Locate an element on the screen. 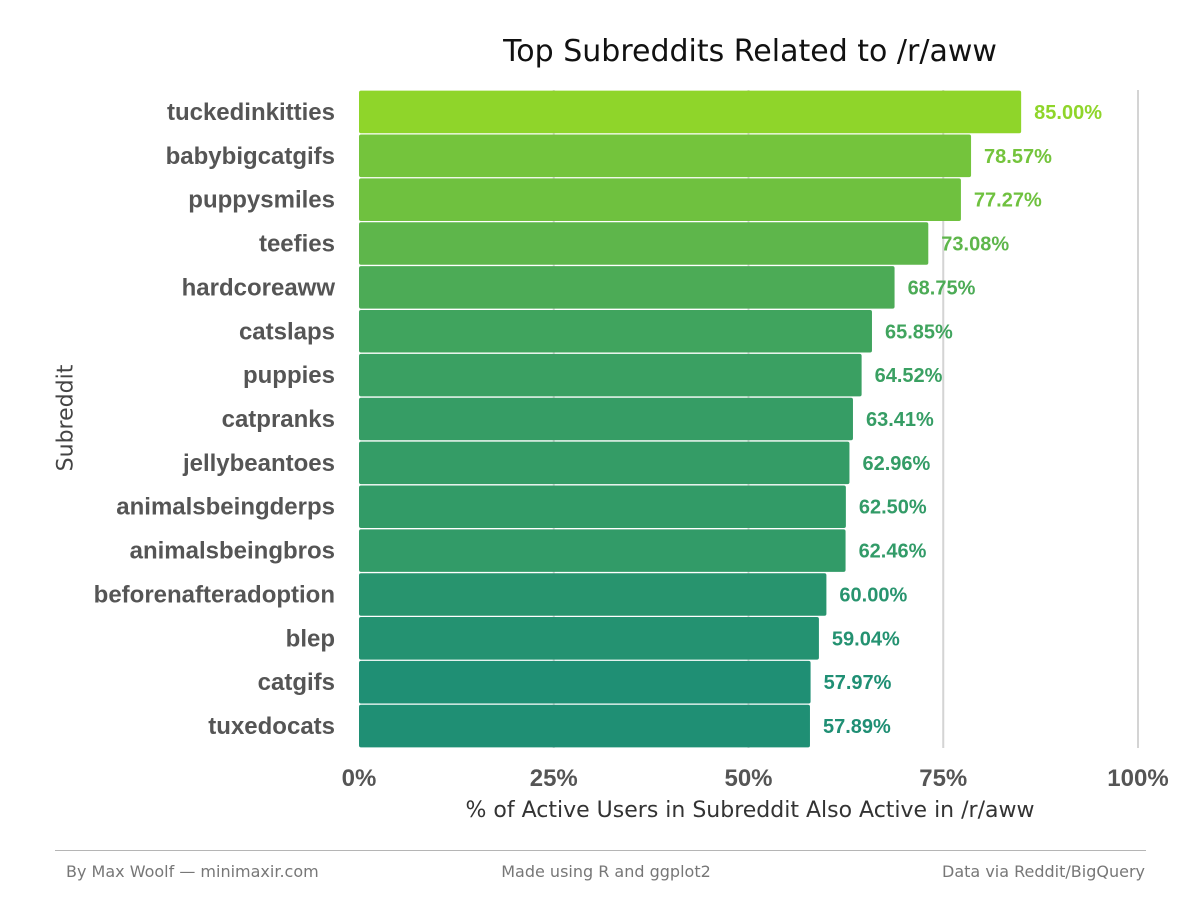 The height and width of the screenshot is (900, 1200). bar-catpranks is located at coordinates (606, 419).